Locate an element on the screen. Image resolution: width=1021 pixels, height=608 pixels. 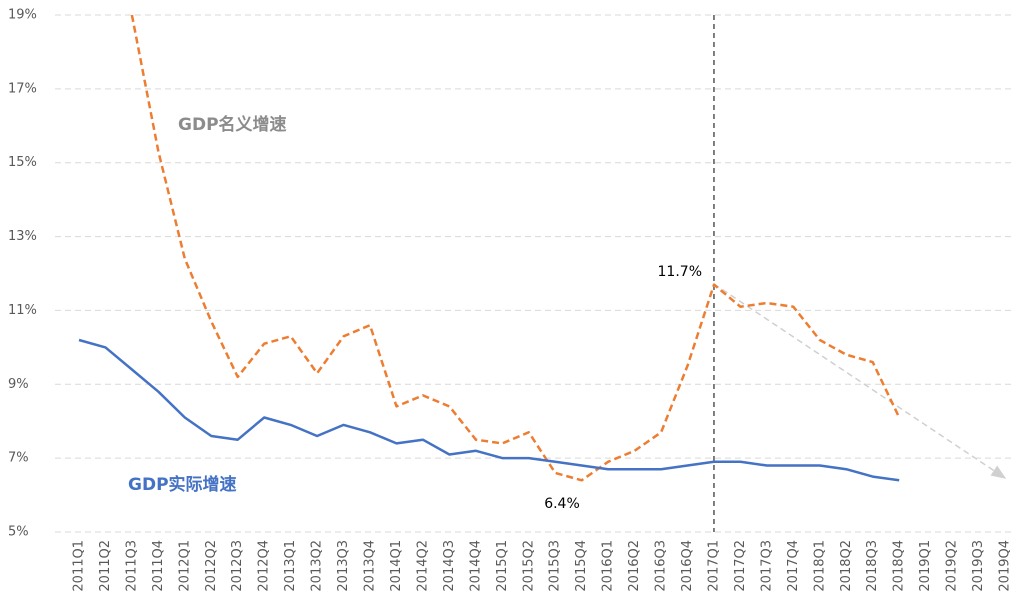
x-tick-label: 2018Q3 is located at coordinates (872, 566).